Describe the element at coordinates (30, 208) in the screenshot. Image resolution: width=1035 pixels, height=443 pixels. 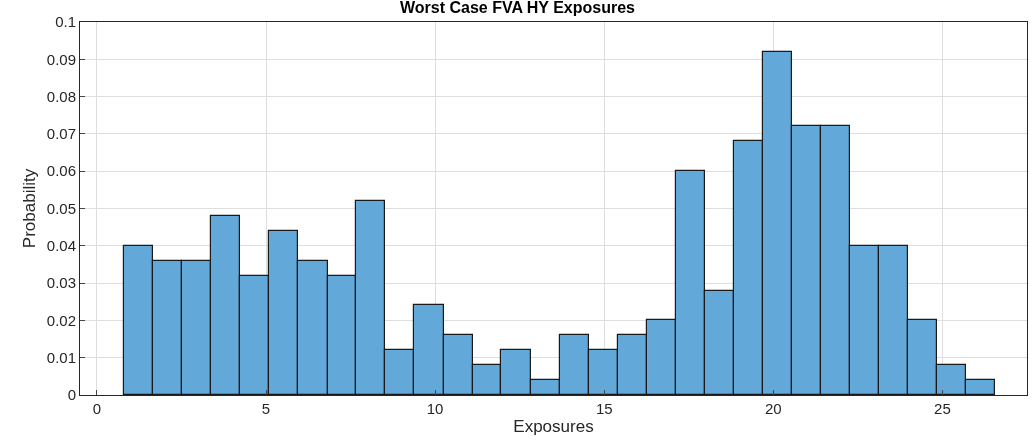
I see `y-axis-title: Probability` at that location.